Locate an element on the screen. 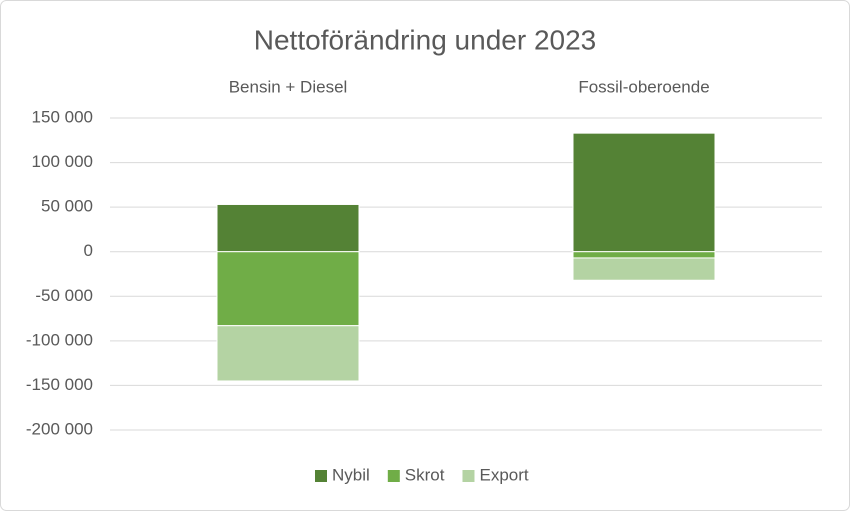 The height and width of the screenshot is (516, 850). y-tick-label: -50 000 is located at coordinates (64, 295).